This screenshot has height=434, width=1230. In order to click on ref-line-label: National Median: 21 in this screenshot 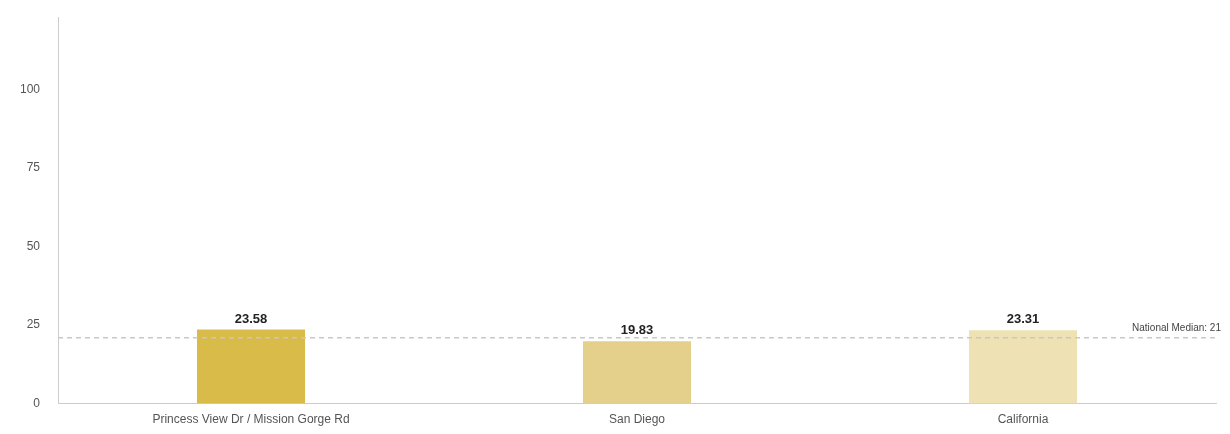, I will do `click(1177, 328)`.